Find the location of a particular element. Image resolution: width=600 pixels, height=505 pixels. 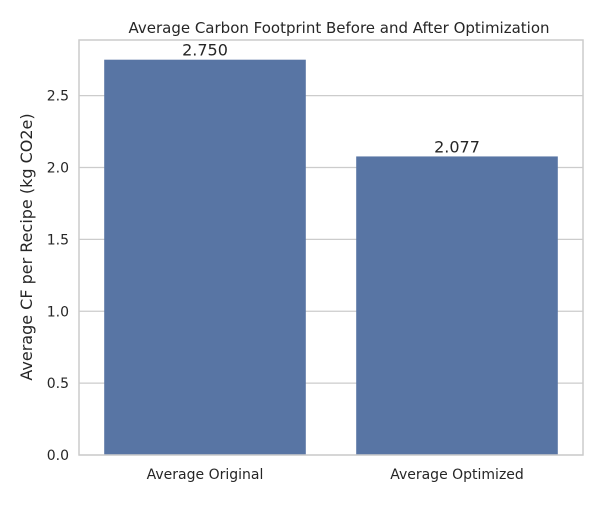

y-tick-label: 0.5 is located at coordinates (58, 384).